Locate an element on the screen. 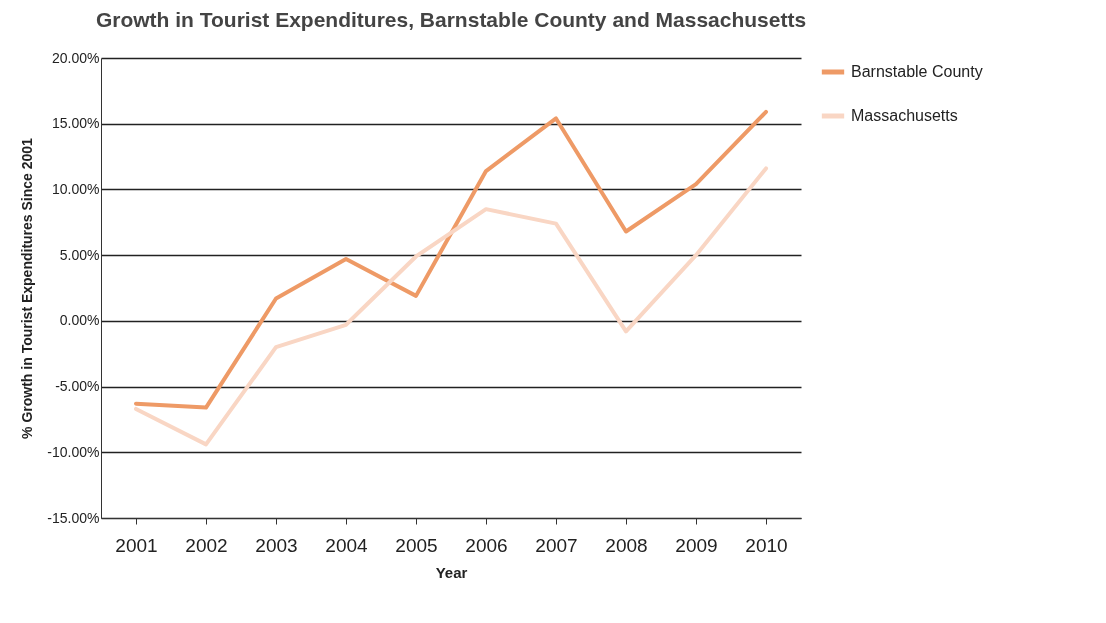 The width and height of the screenshot is (1106, 623). legend-label: Barnstable County is located at coordinates (917, 71).